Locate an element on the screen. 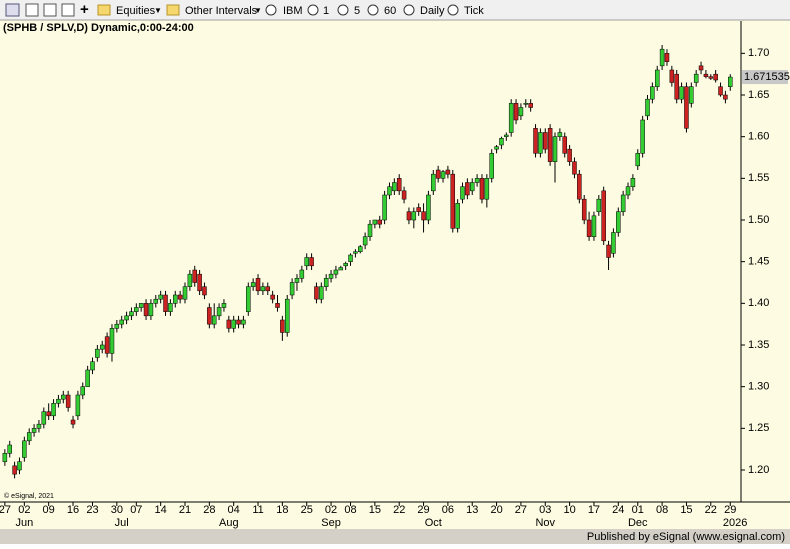  y-tick-label: 1.55 is located at coordinates (758, 178).